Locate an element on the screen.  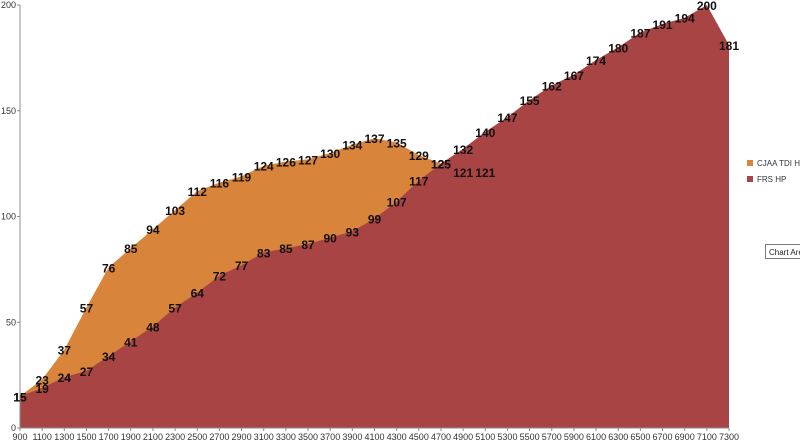
data-label-series-1: 180 is located at coordinates (618, 48).